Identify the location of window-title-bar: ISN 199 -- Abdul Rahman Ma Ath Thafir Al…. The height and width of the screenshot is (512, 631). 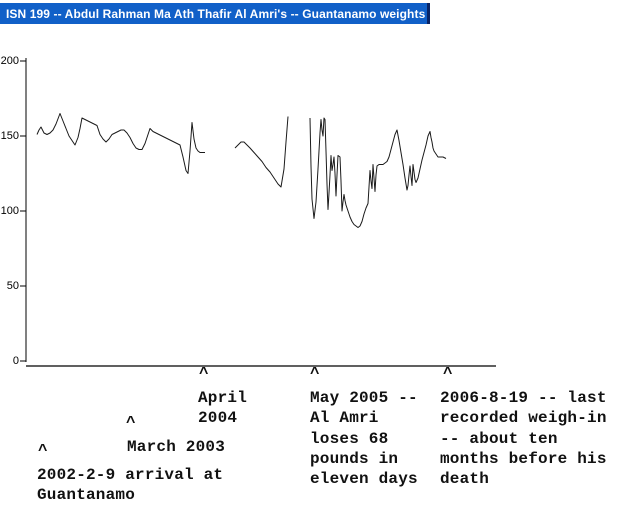
(215, 13).